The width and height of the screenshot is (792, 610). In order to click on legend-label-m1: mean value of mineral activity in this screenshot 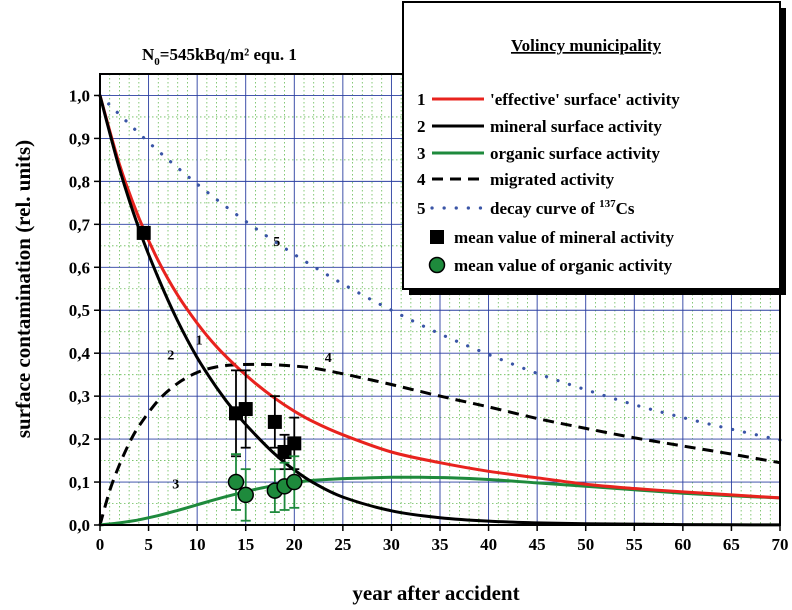, I will do `click(564, 237)`.